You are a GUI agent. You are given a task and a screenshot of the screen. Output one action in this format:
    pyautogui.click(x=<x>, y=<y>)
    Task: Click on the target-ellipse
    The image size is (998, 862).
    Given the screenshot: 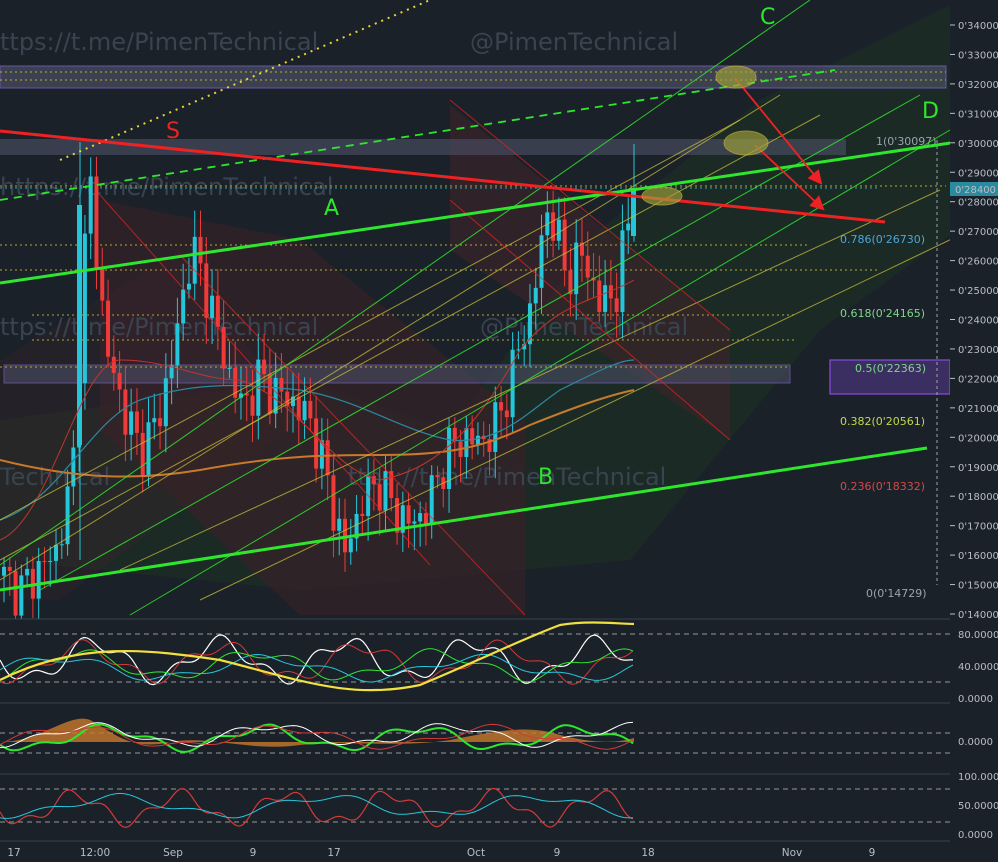 What is the action you would take?
    pyautogui.click(x=746, y=143)
    